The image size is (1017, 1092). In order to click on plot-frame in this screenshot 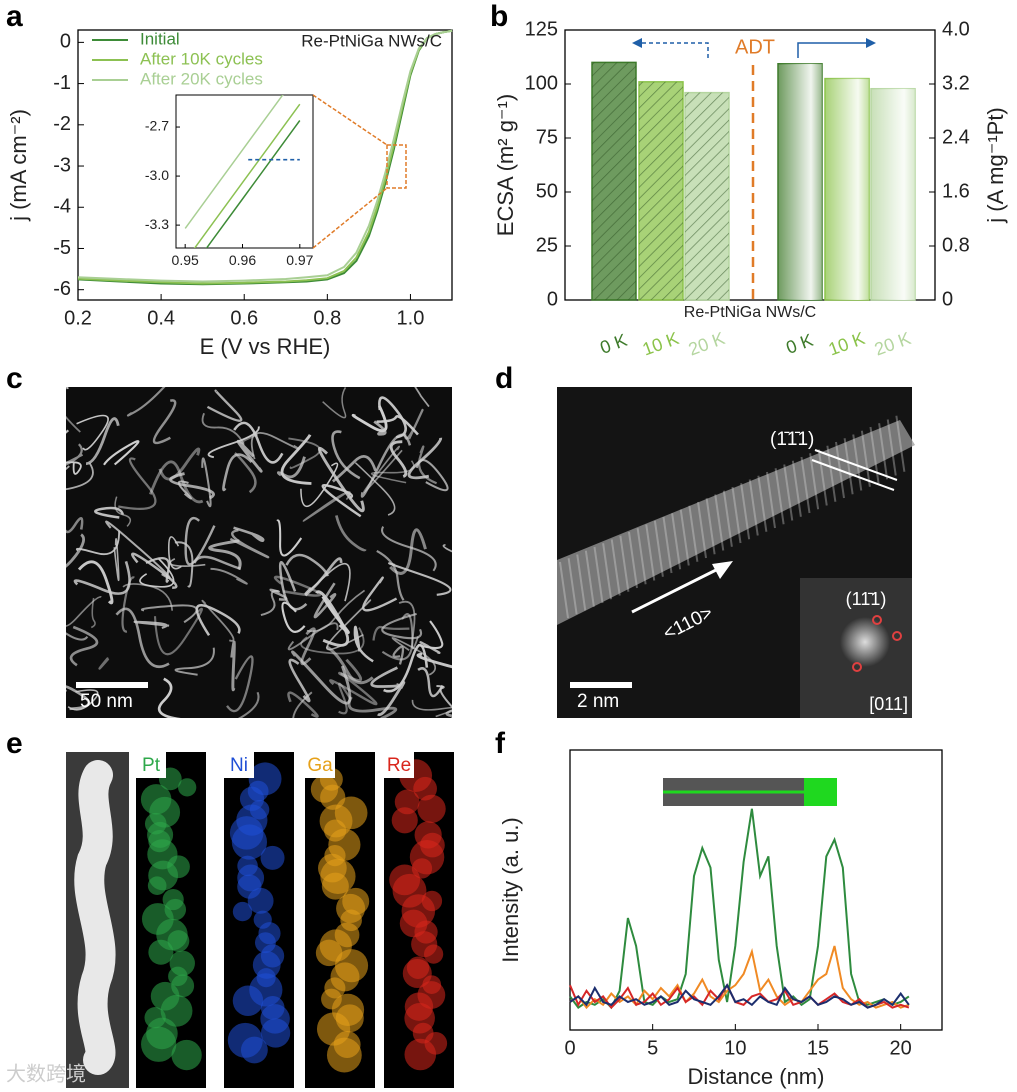, I will do `click(265, 165)`.